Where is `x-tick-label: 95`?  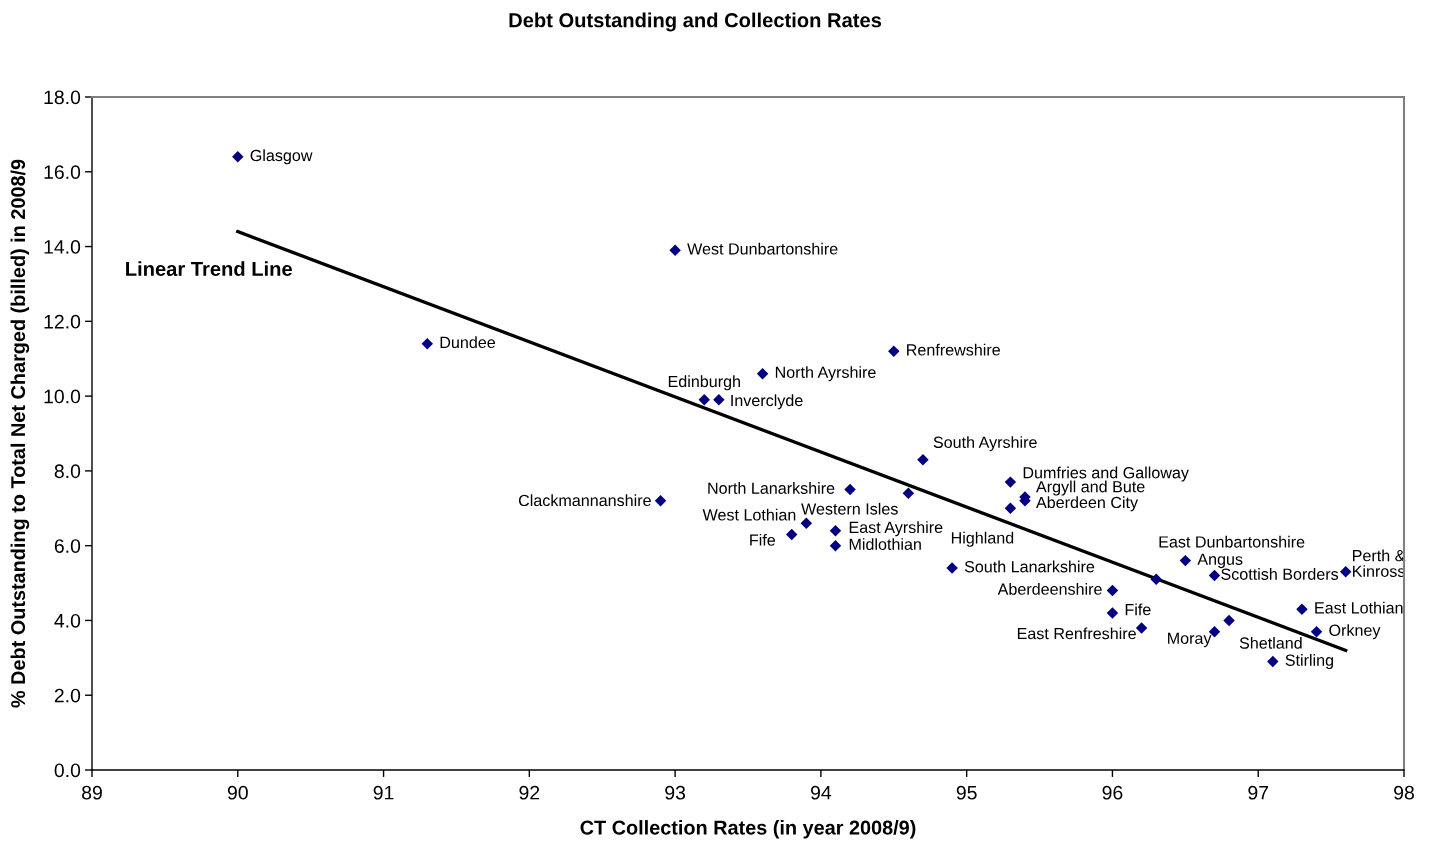 x-tick-label: 95 is located at coordinates (966, 792).